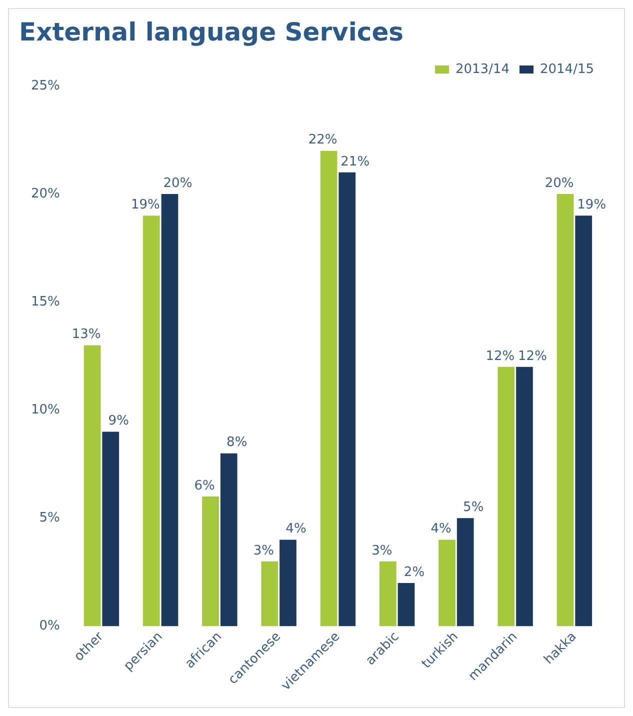  I want to click on legend-label: 2014/15, so click(567, 69).